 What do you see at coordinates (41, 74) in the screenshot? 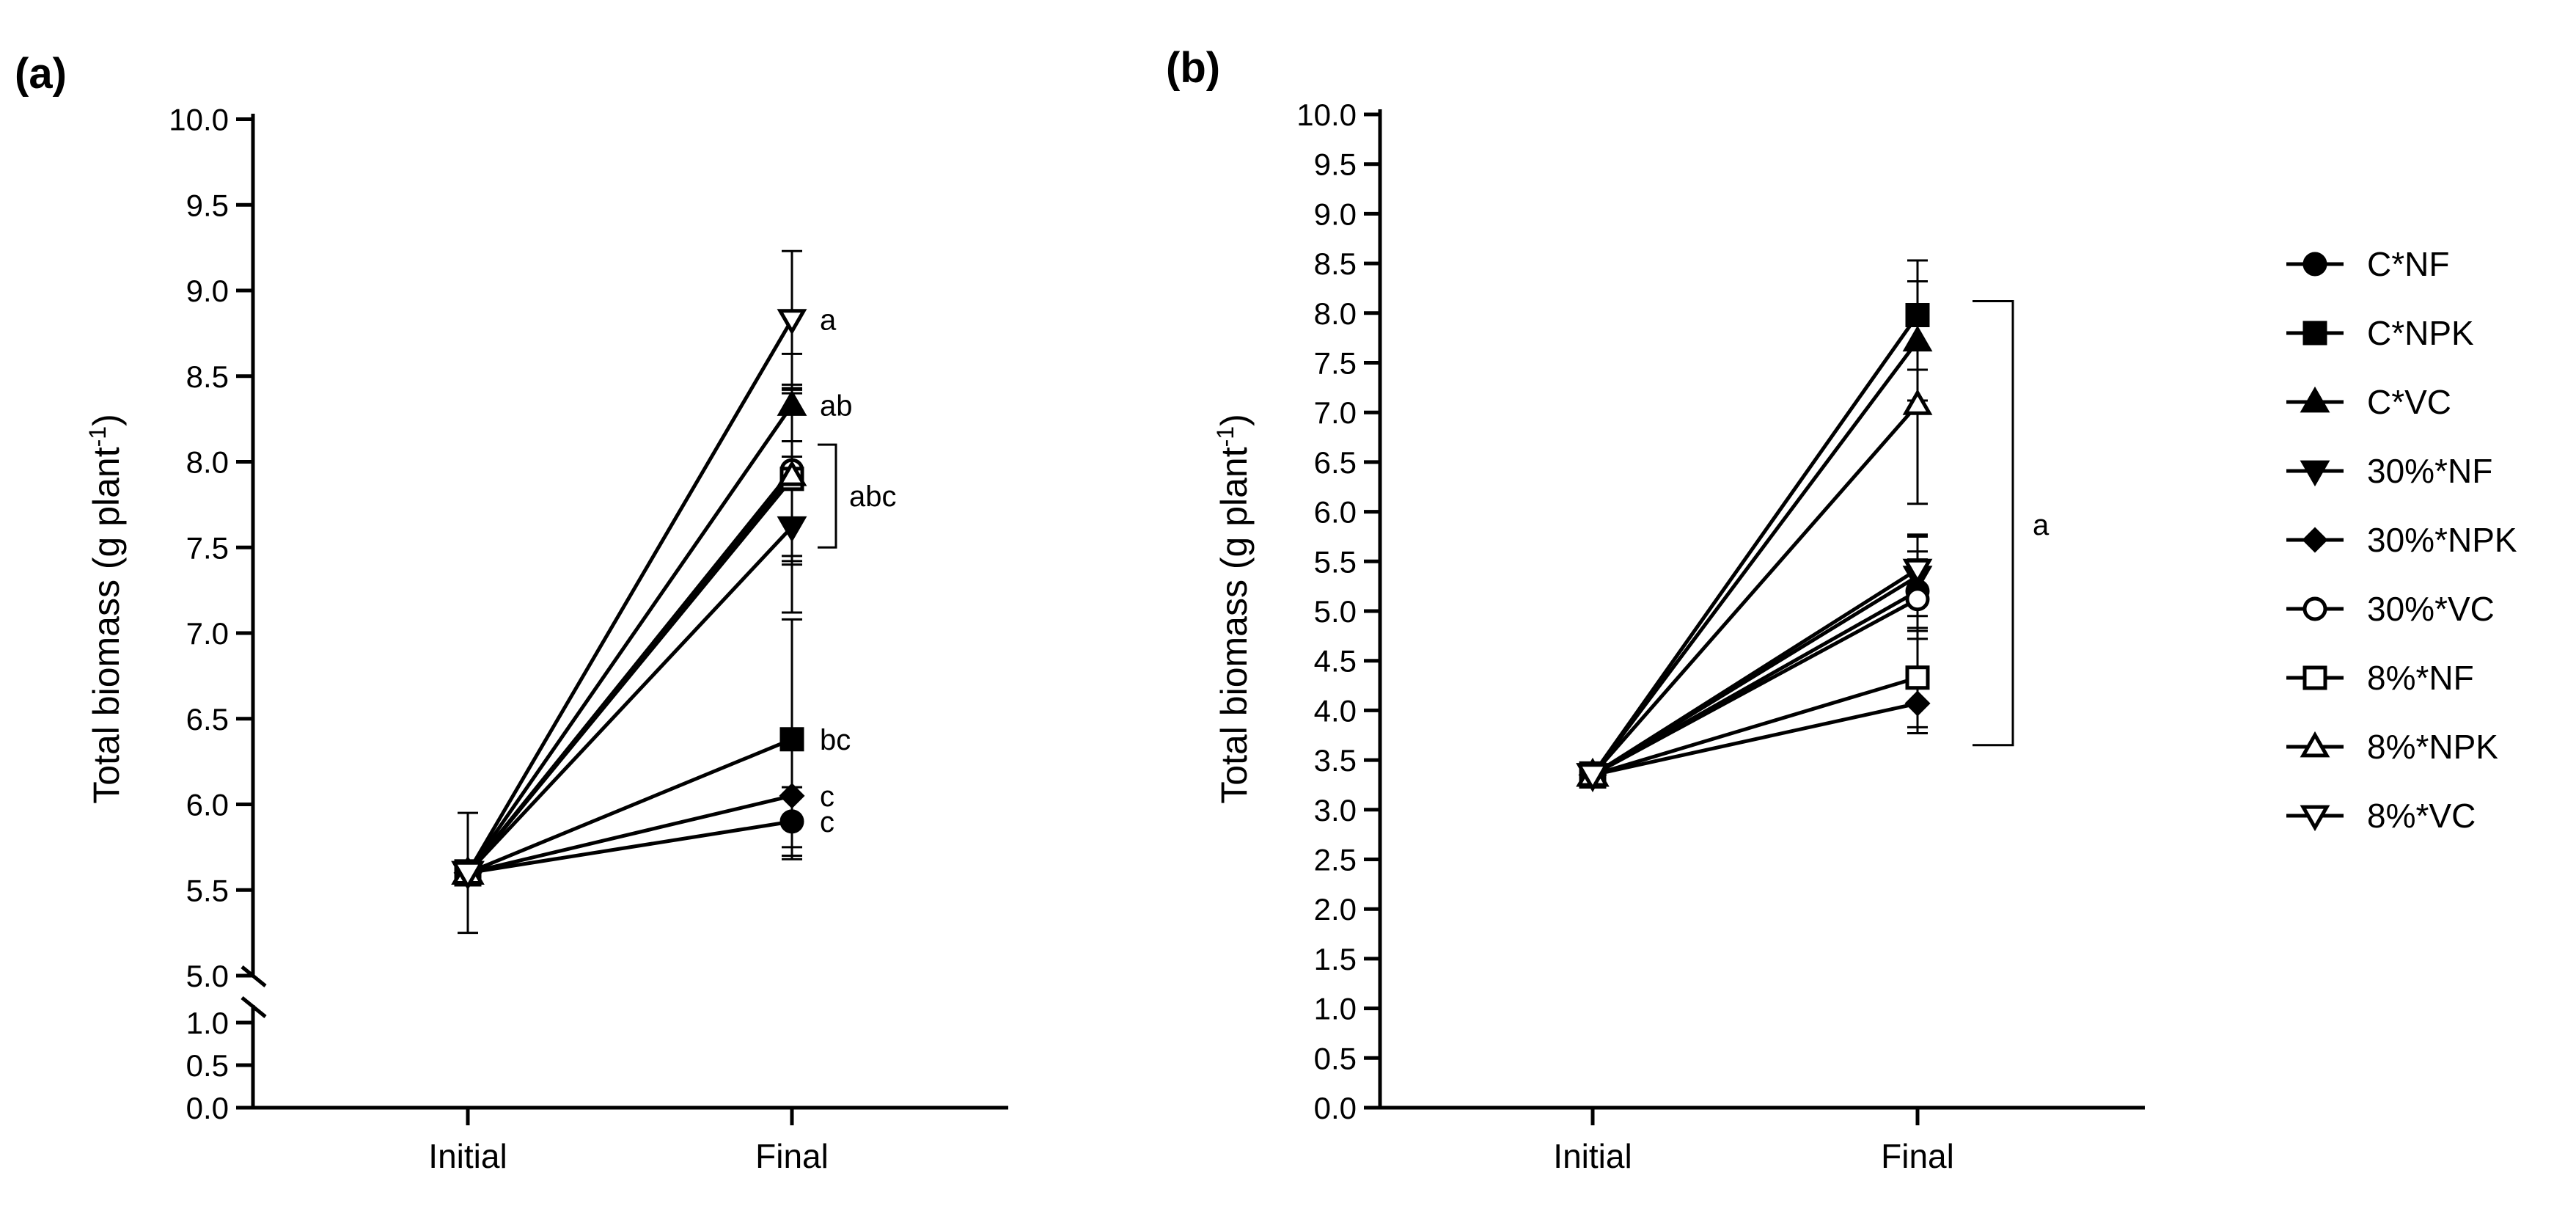
I see `panel-a-label: (a)` at bounding box center [41, 74].